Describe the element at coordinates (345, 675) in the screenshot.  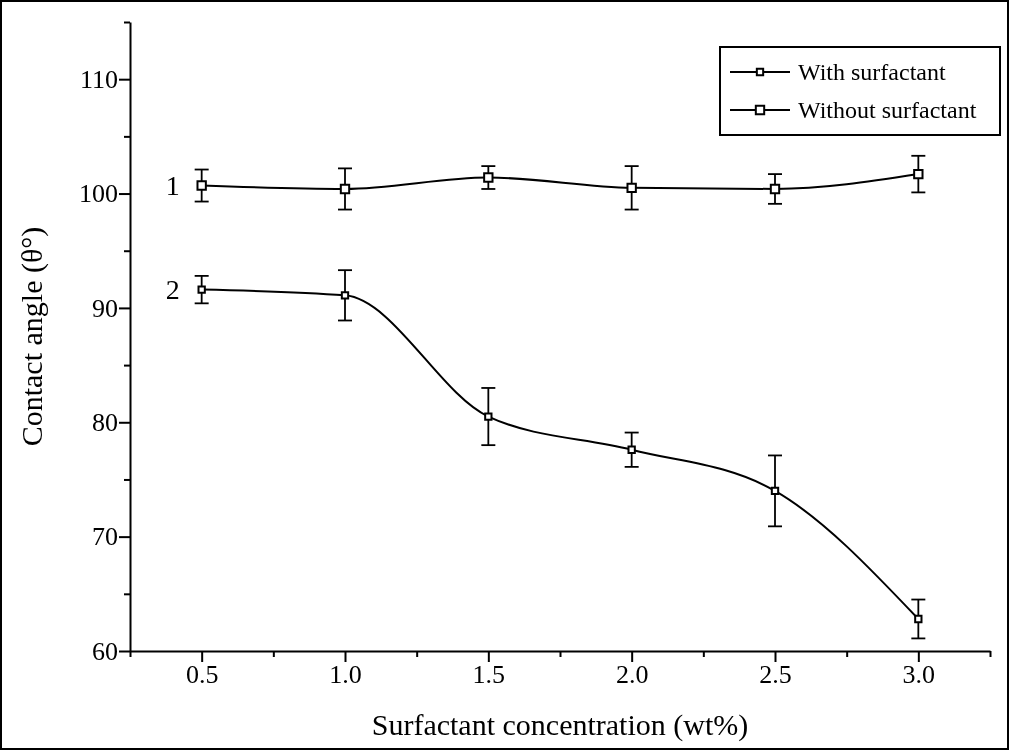
I see `x-tick-label: 1.0` at that location.